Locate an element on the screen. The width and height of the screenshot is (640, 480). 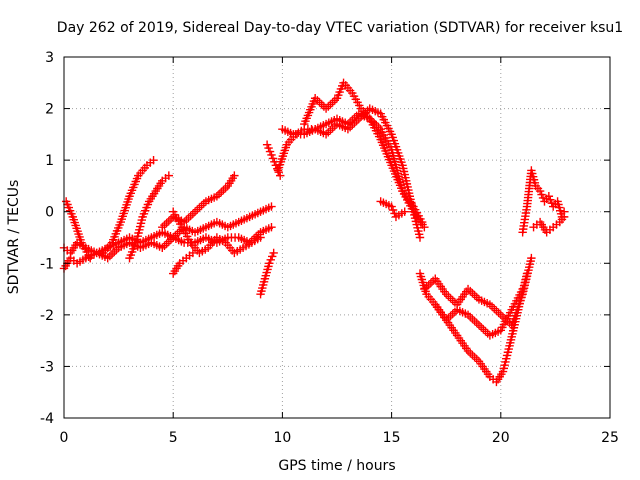
y-tick-label: -2 is located at coordinates (47, 316).